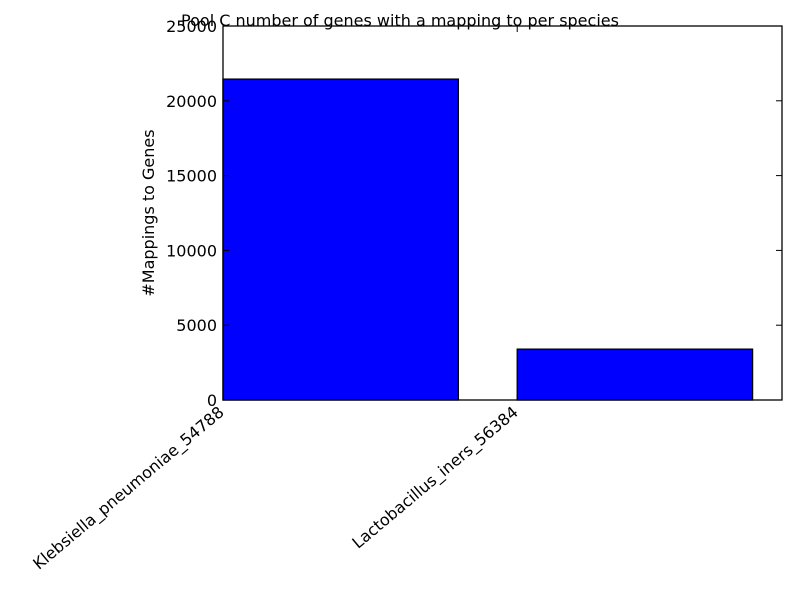 The image size is (800, 605). I want to click on y-tick-label: 10000, so click(191, 250).